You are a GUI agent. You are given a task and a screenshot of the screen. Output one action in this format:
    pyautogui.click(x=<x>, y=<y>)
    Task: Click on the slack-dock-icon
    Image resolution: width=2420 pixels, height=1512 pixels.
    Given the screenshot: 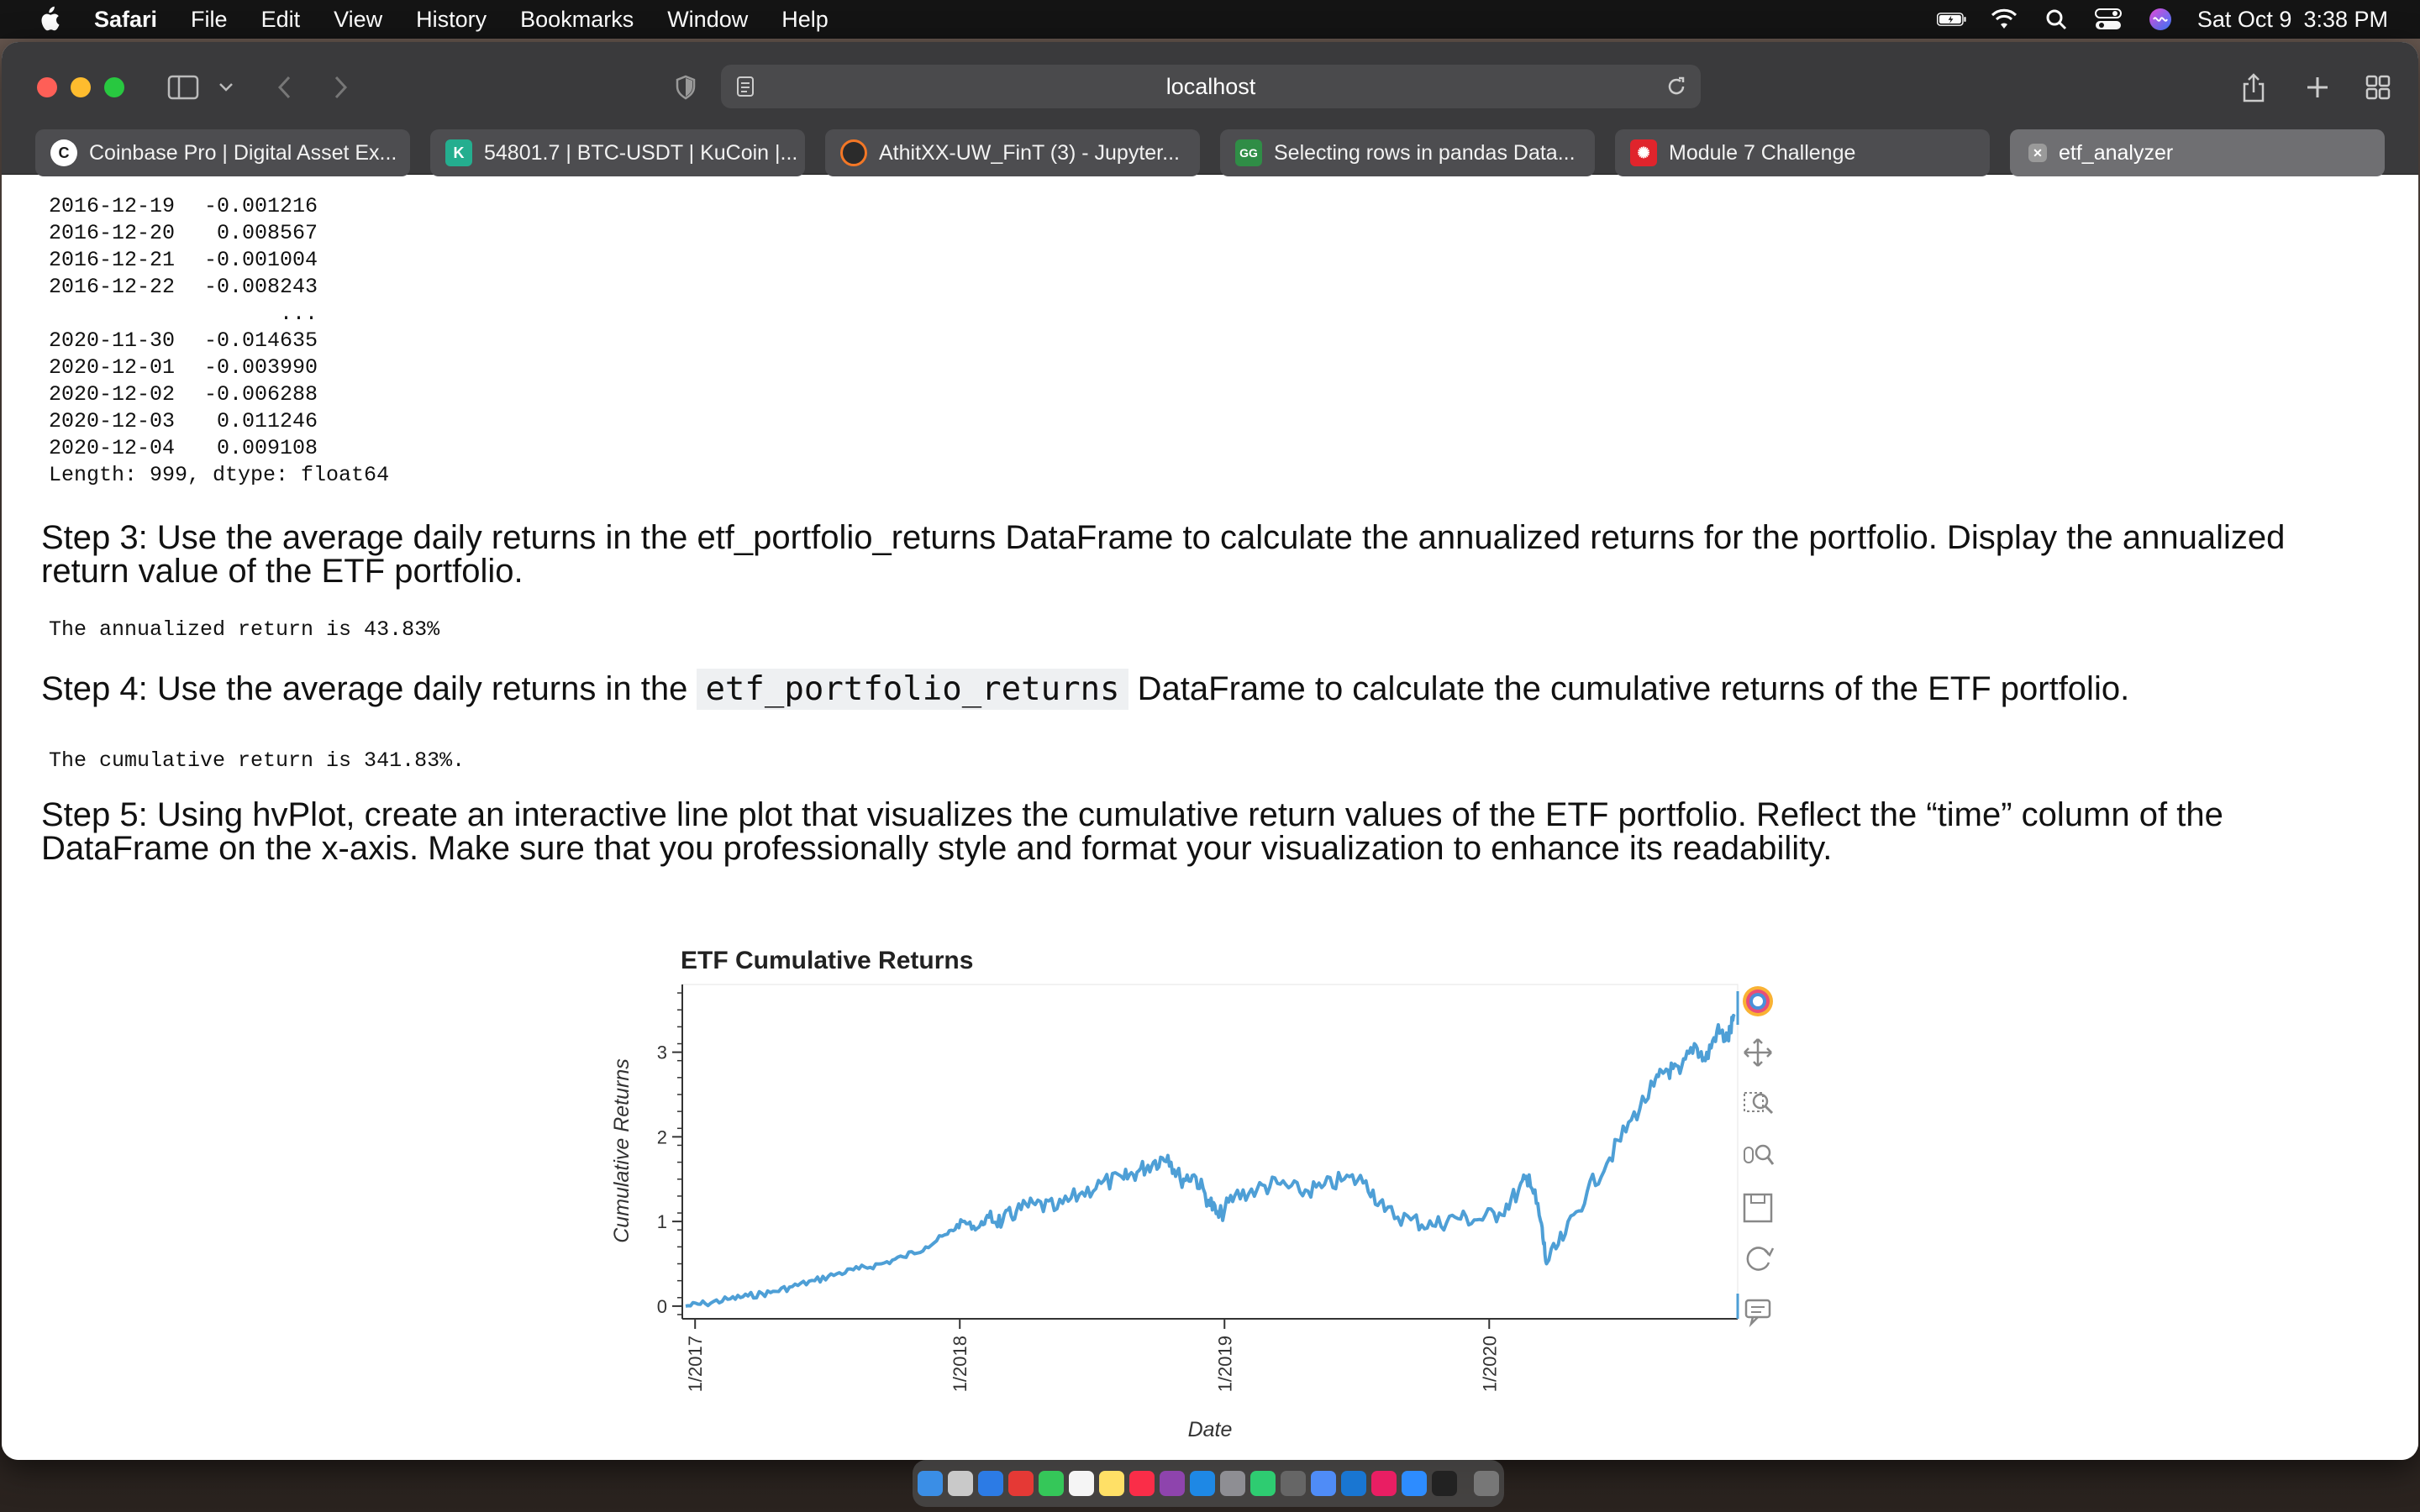 What is the action you would take?
    pyautogui.click(x=1384, y=1483)
    